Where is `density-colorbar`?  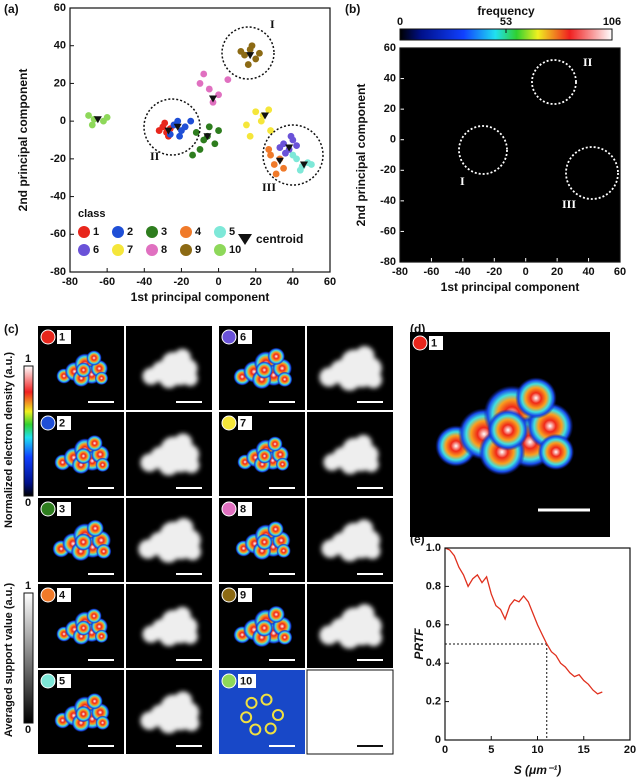
density-colorbar is located at coordinates (28, 431).